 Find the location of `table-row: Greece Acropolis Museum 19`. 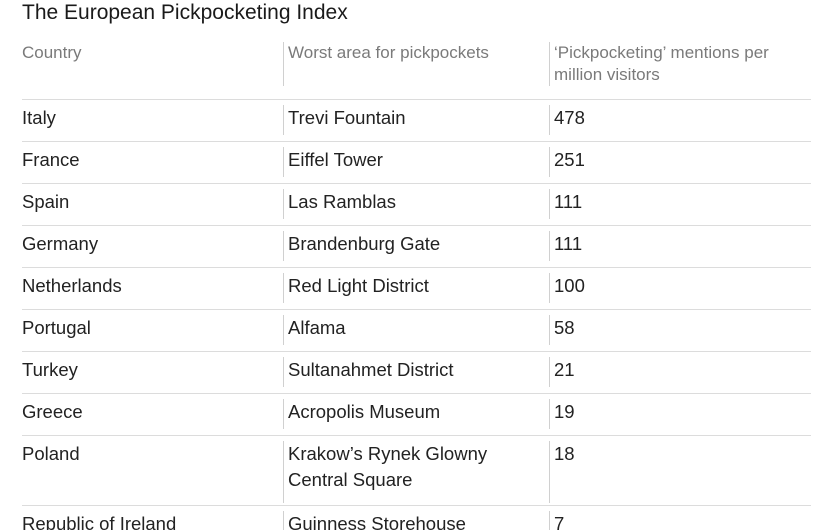

table-row: Greece Acropolis Museum 19 is located at coordinates (416, 414).